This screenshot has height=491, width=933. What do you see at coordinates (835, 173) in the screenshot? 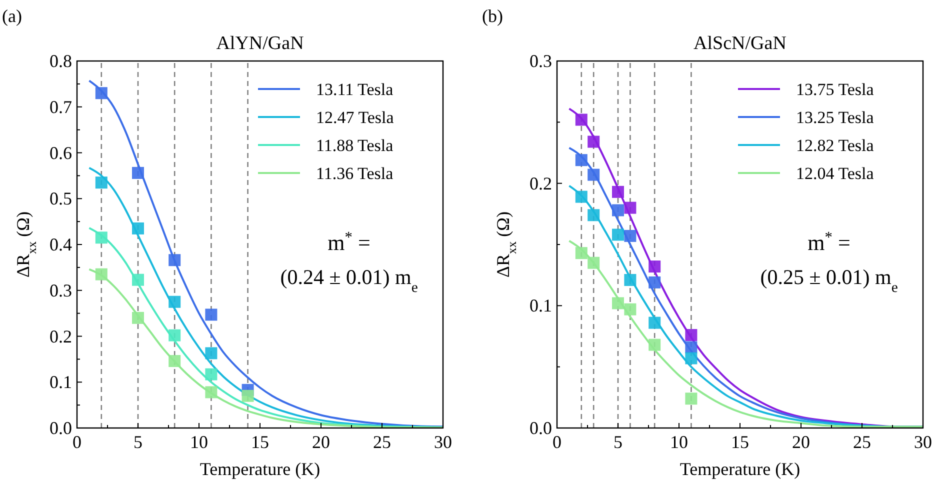
I see `legend-label: 12.04 Tesla` at bounding box center [835, 173].